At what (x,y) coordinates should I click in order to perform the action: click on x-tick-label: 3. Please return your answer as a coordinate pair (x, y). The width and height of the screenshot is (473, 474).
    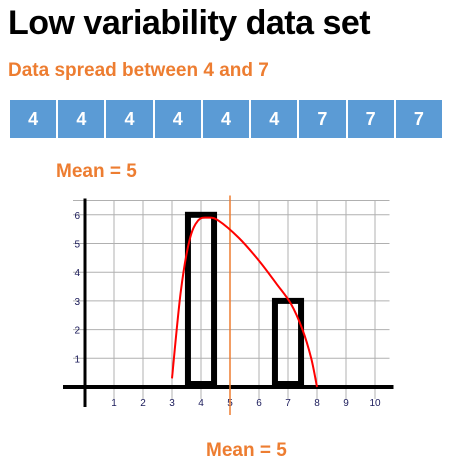
    Looking at the image, I should click on (172, 403).